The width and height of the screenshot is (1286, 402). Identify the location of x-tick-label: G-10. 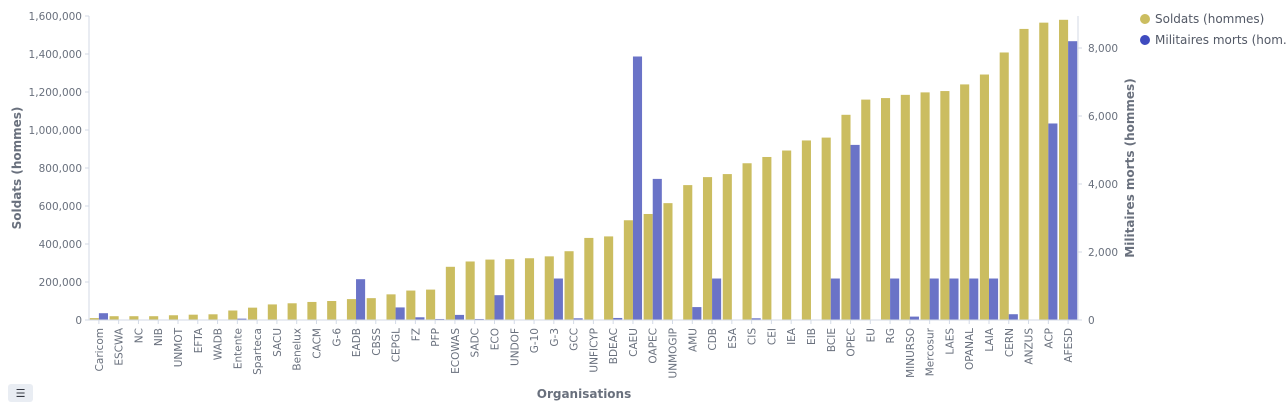
(535, 340).